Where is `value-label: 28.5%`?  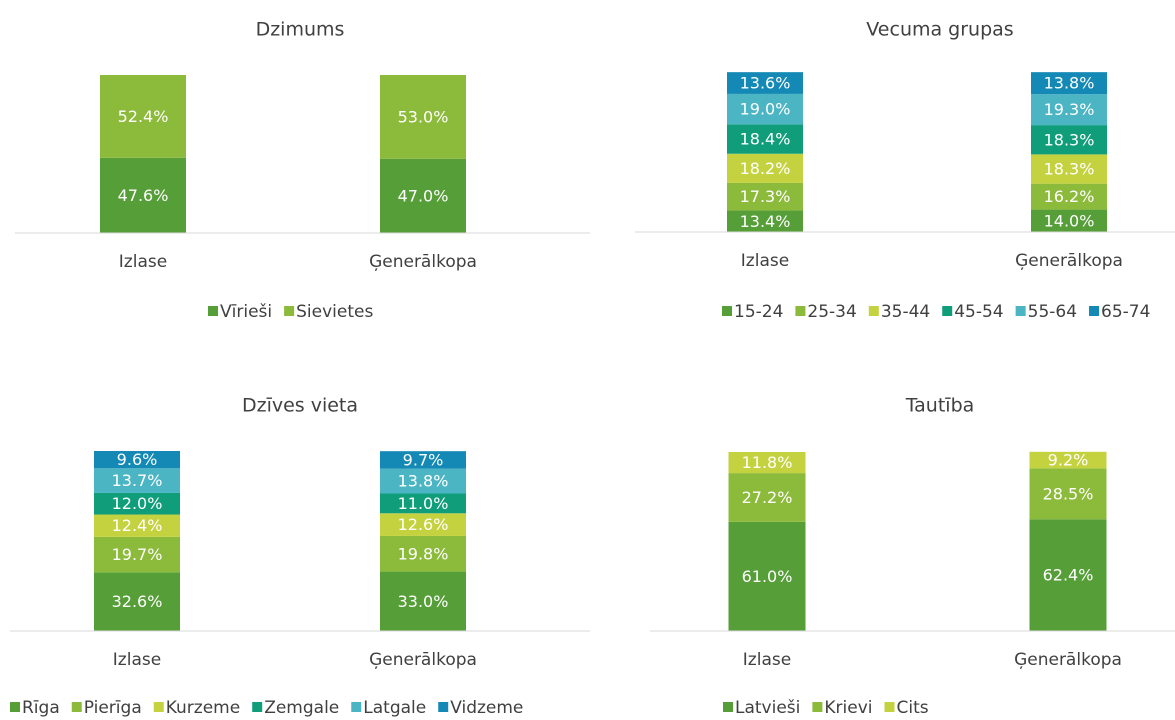 value-label: 28.5% is located at coordinates (1068, 493).